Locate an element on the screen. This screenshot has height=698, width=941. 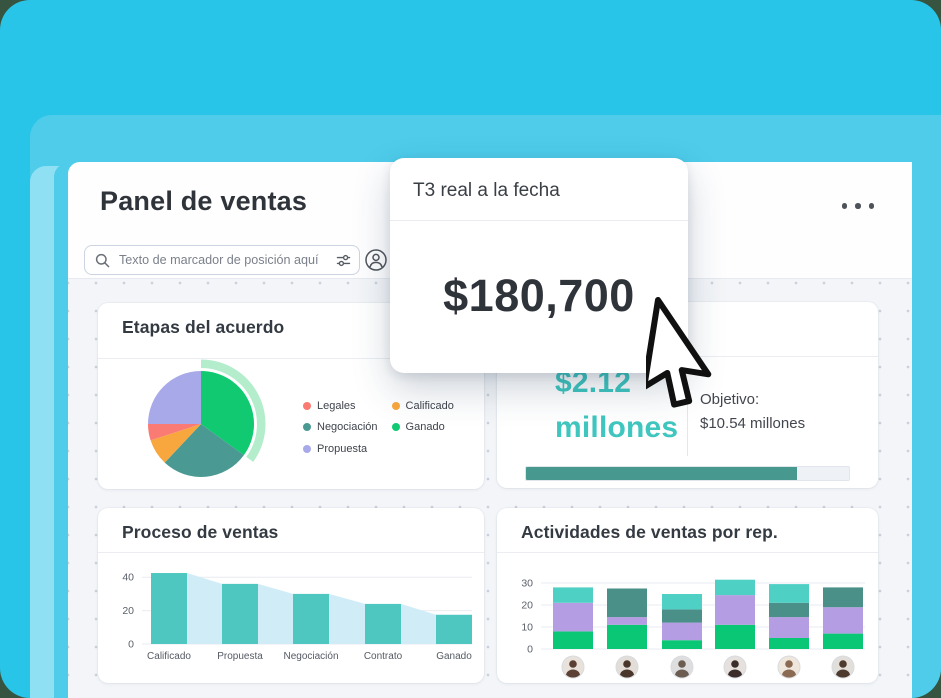
metric-tooltip-title: T3 real a la fecha is located at coordinates (486, 190).